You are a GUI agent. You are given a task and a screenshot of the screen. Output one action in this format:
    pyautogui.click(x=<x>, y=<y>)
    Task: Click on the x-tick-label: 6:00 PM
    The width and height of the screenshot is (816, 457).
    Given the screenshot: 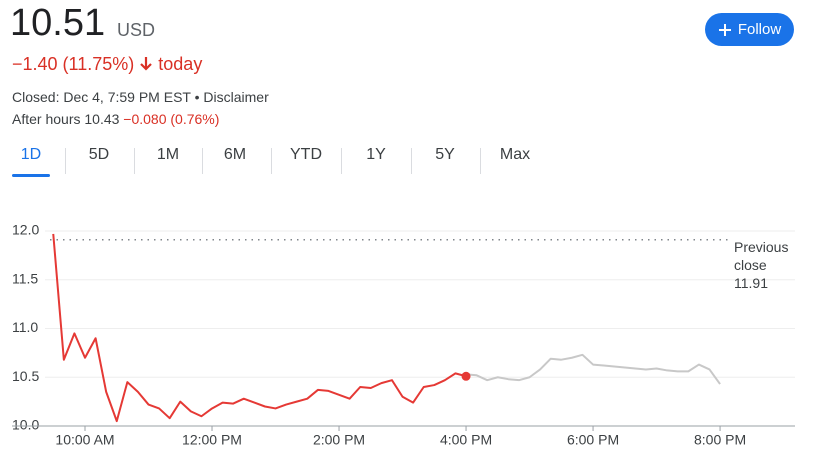 What is the action you would take?
    pyautogui.click(x=593, y=440)
    